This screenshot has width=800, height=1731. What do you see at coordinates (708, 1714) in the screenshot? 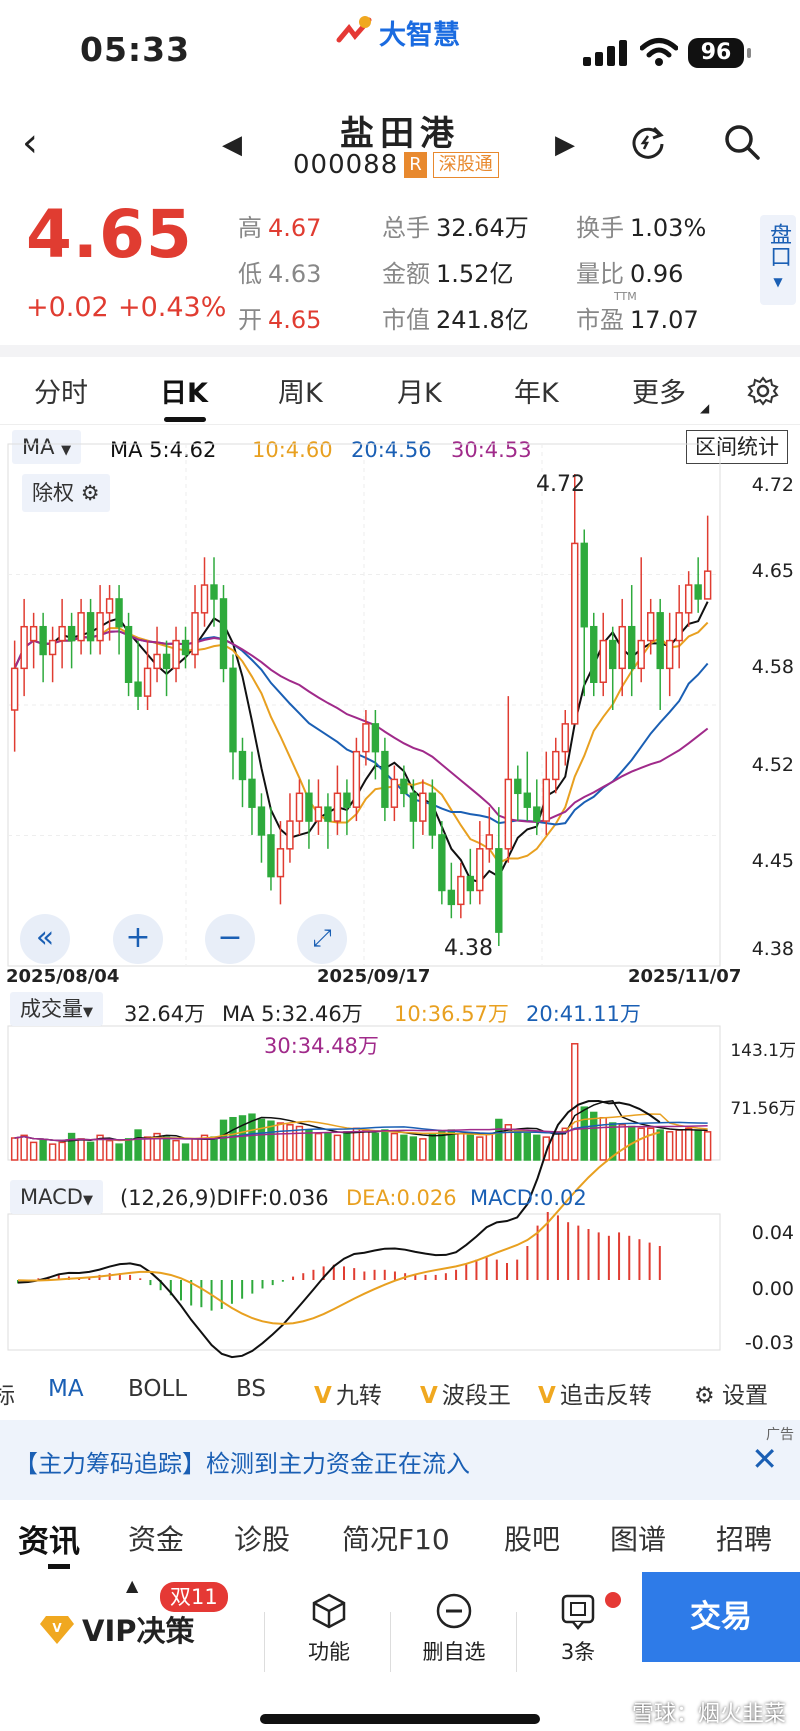
I see `watermark: 雪球：烟火韭菜` at bounding box center [708, 1714].